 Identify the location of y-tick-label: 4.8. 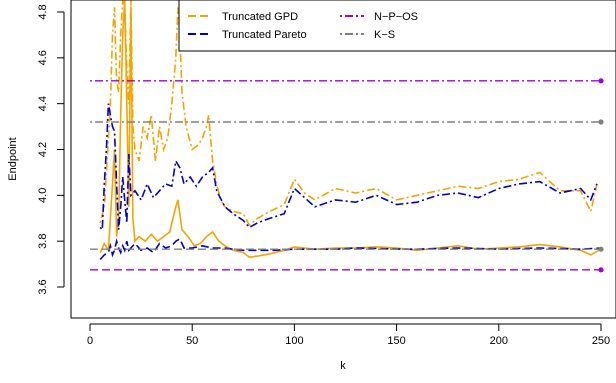
(43, 11).